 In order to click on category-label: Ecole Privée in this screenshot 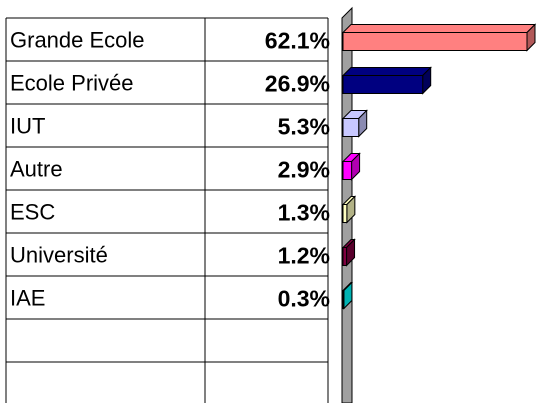, I will do `click(72, 82)`.